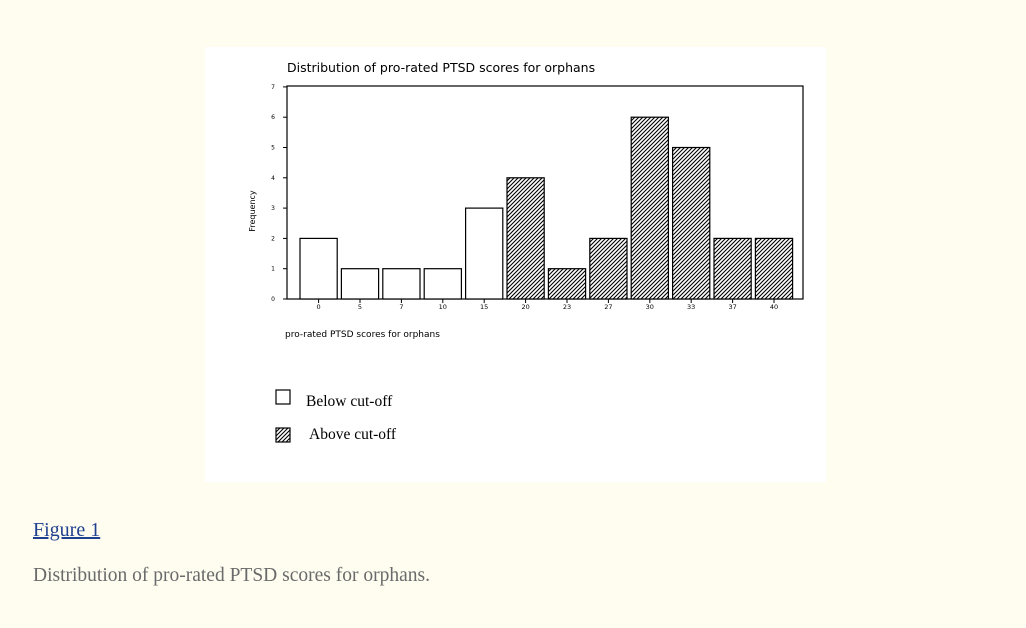 This screenshot has width=1026, height=628. Describe the element at coordinates (273, 269) in the screenshot. I see `y-tick-label: 1` at that location.